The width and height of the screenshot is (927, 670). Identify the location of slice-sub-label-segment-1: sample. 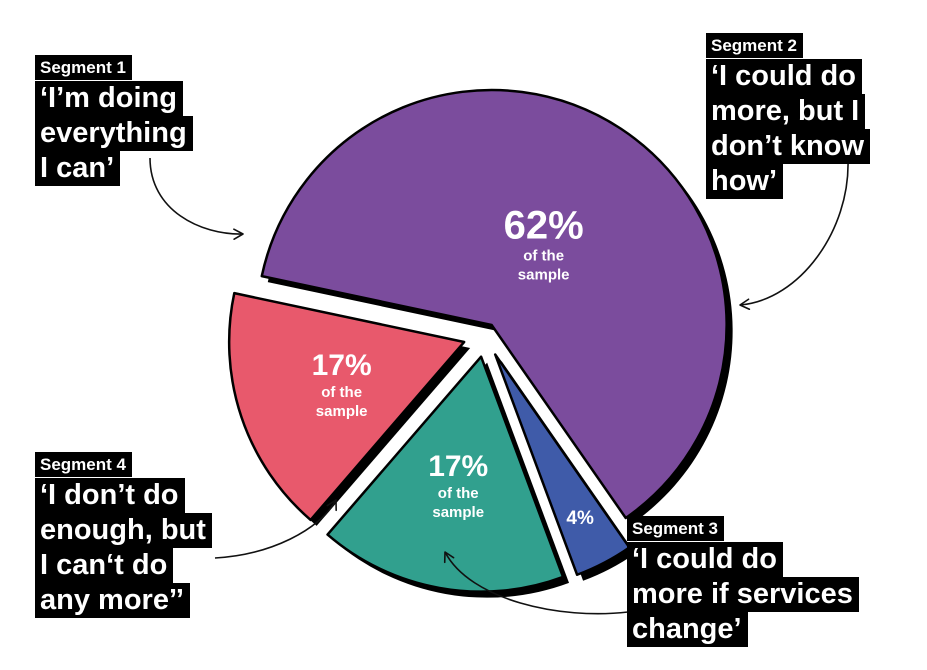
(342, 411).